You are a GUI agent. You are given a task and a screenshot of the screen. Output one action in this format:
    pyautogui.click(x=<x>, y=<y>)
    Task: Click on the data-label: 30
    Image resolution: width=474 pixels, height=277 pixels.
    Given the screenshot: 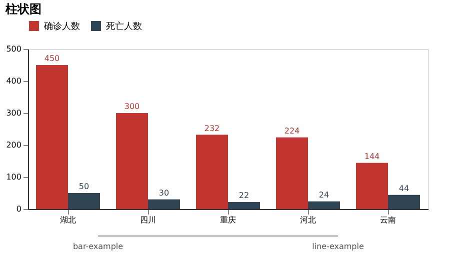 What is the action you would take?
    pyautogui.click(x=164, y=193)
    